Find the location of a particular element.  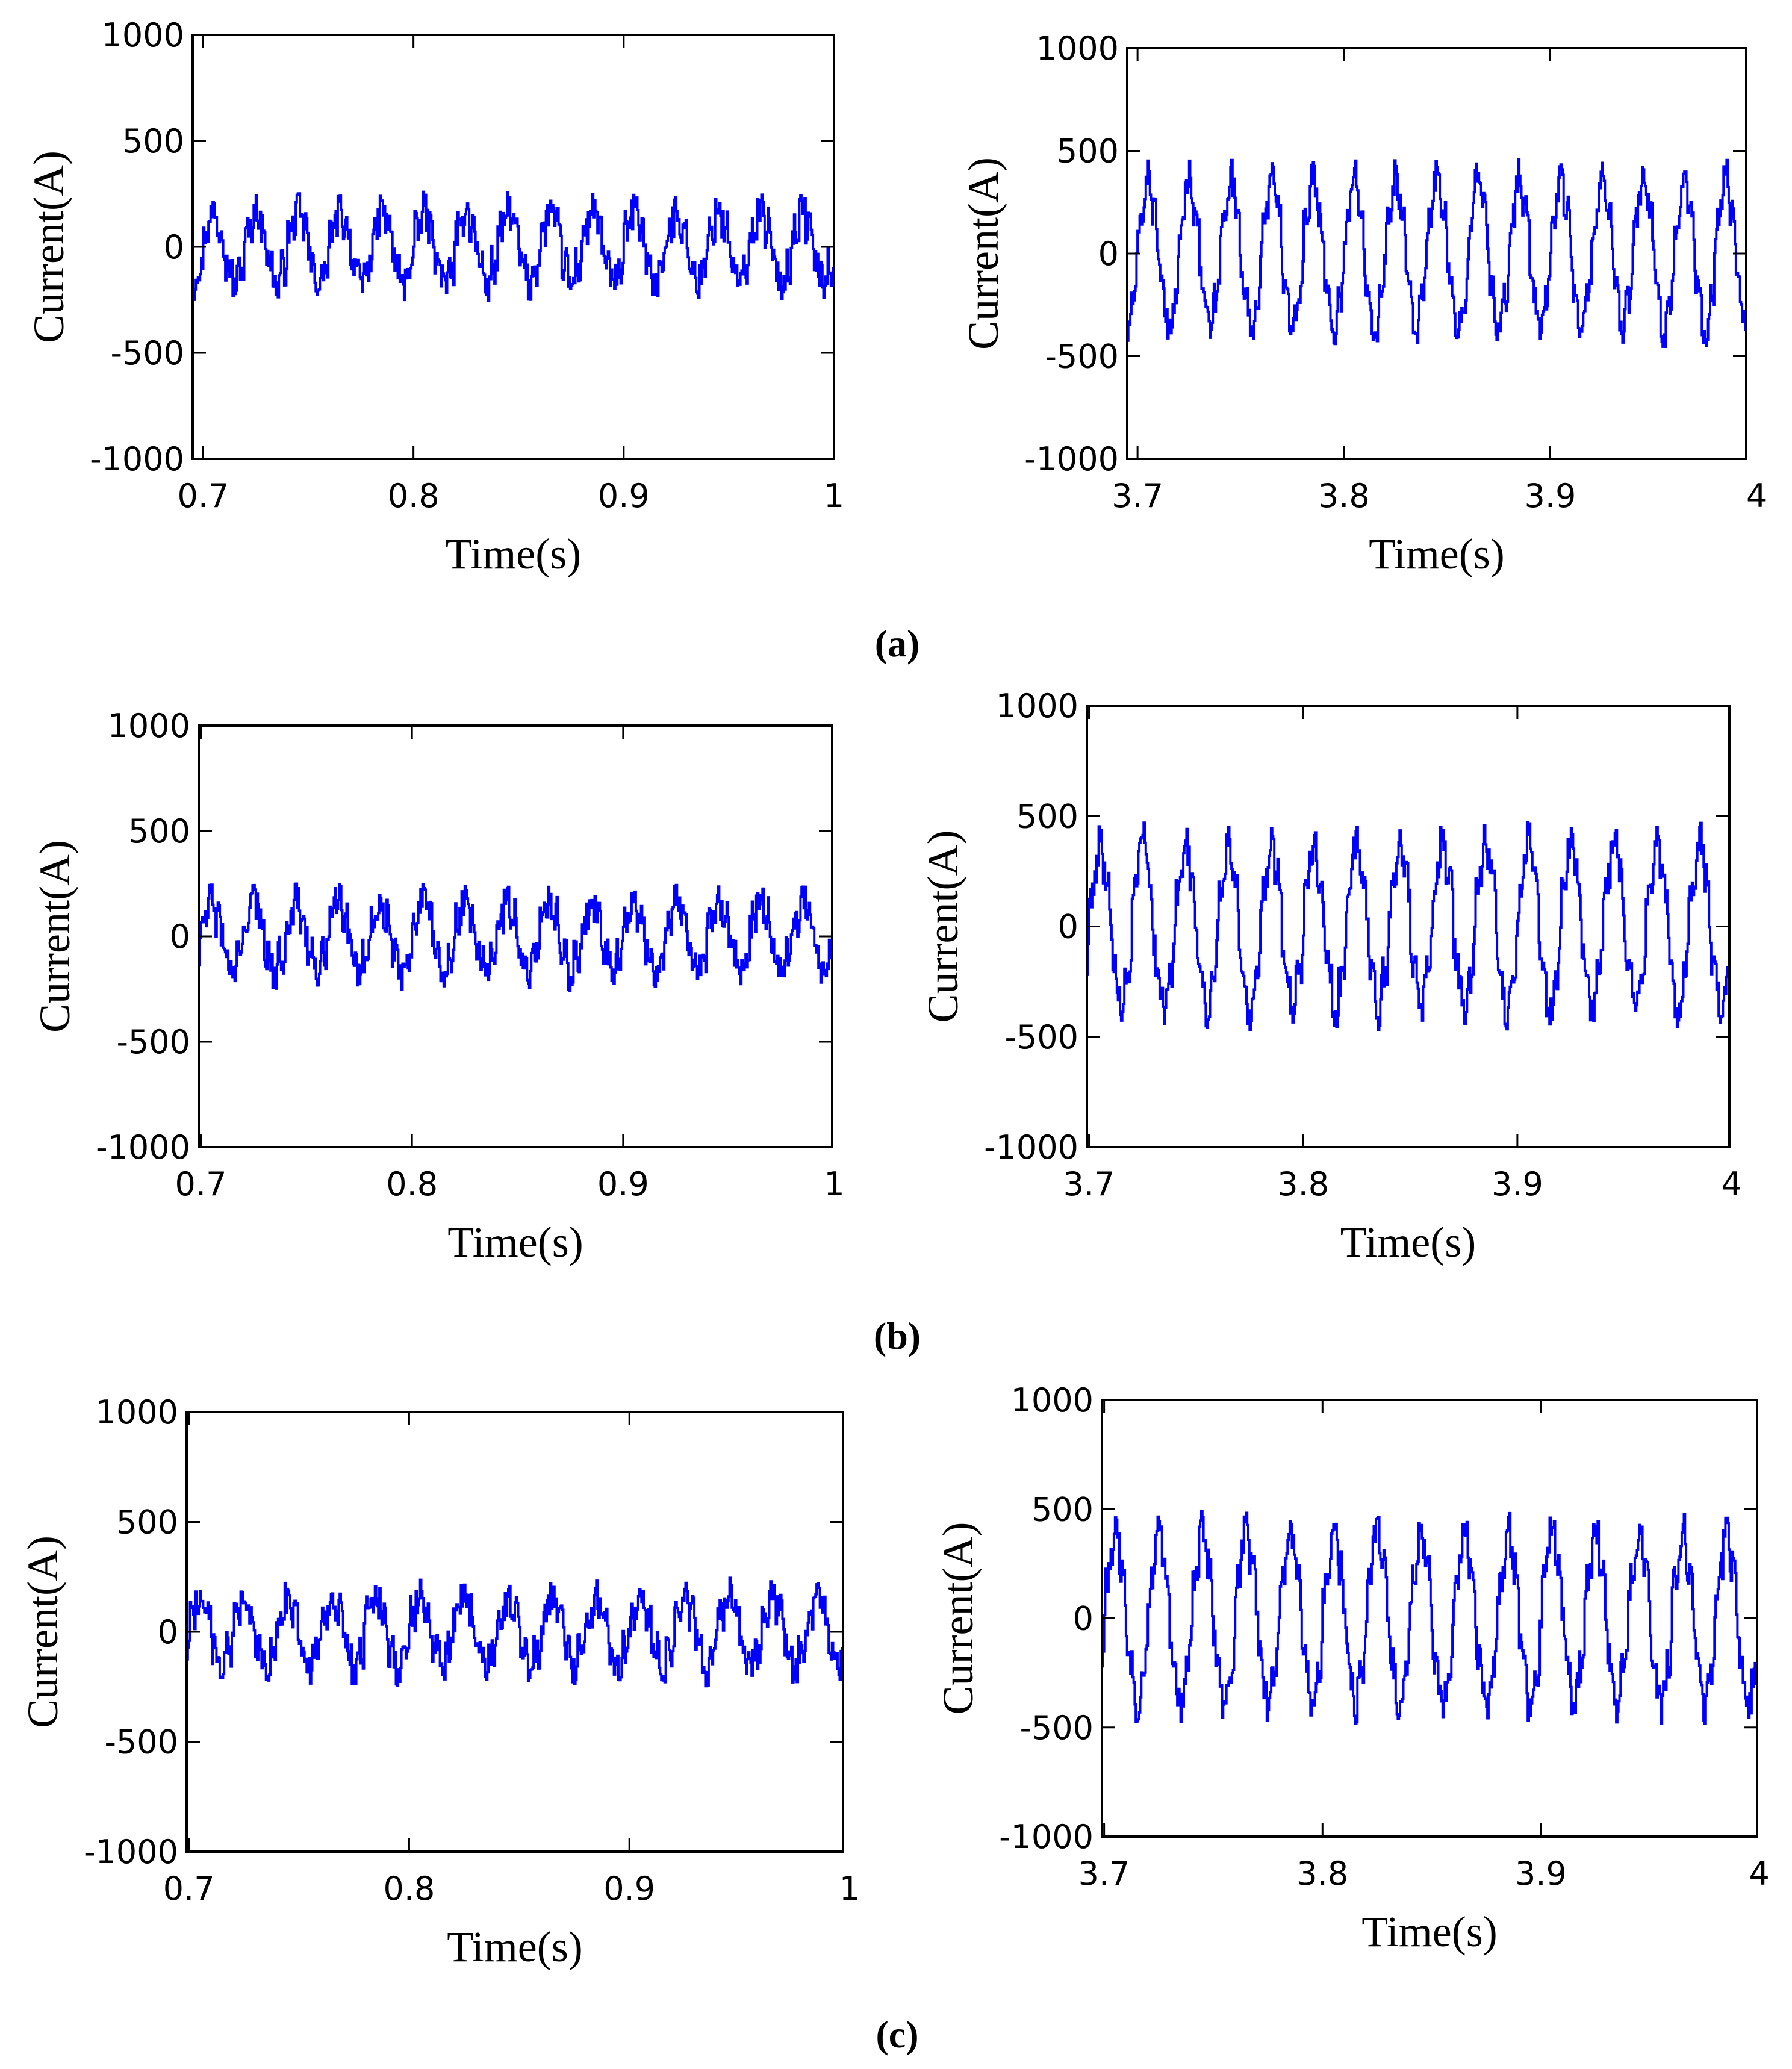

series-line-b-right is located at coordinates (1408, 926).